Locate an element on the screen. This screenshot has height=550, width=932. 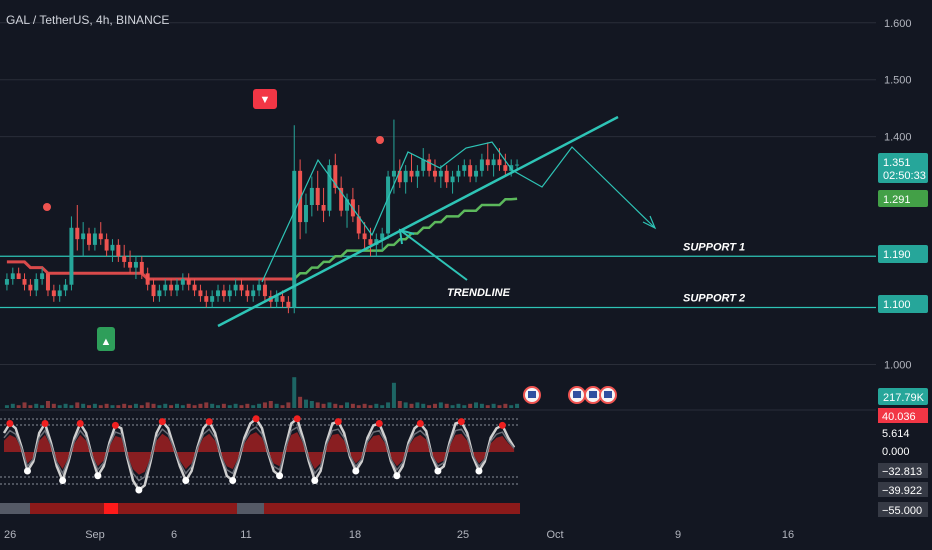
time-tick-label: 9 is located at coordinates (678, 535).